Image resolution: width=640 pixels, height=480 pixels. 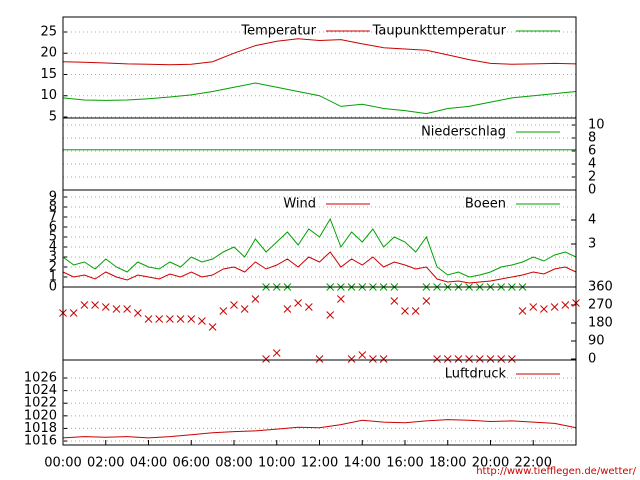 What do you see at coordinates (439, 31) in the screenshot?
I see `legend-label: Taupunkttemperatur` at bounding box center [439, 31].